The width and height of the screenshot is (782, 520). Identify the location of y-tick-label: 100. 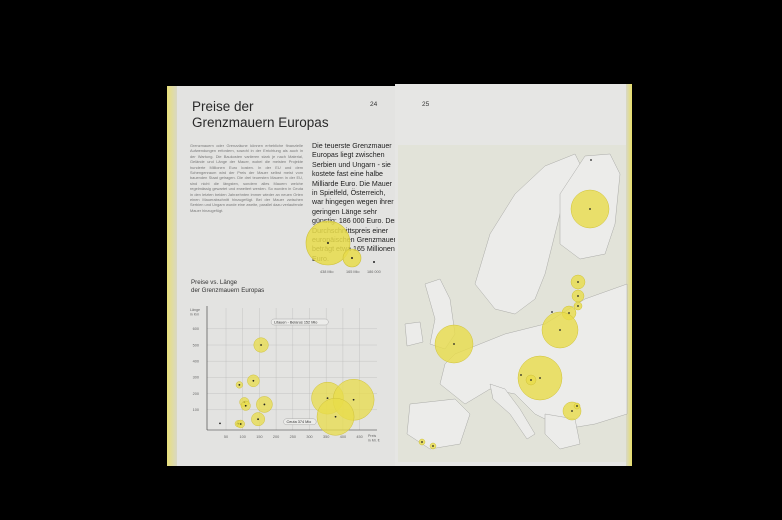
(196, 410).